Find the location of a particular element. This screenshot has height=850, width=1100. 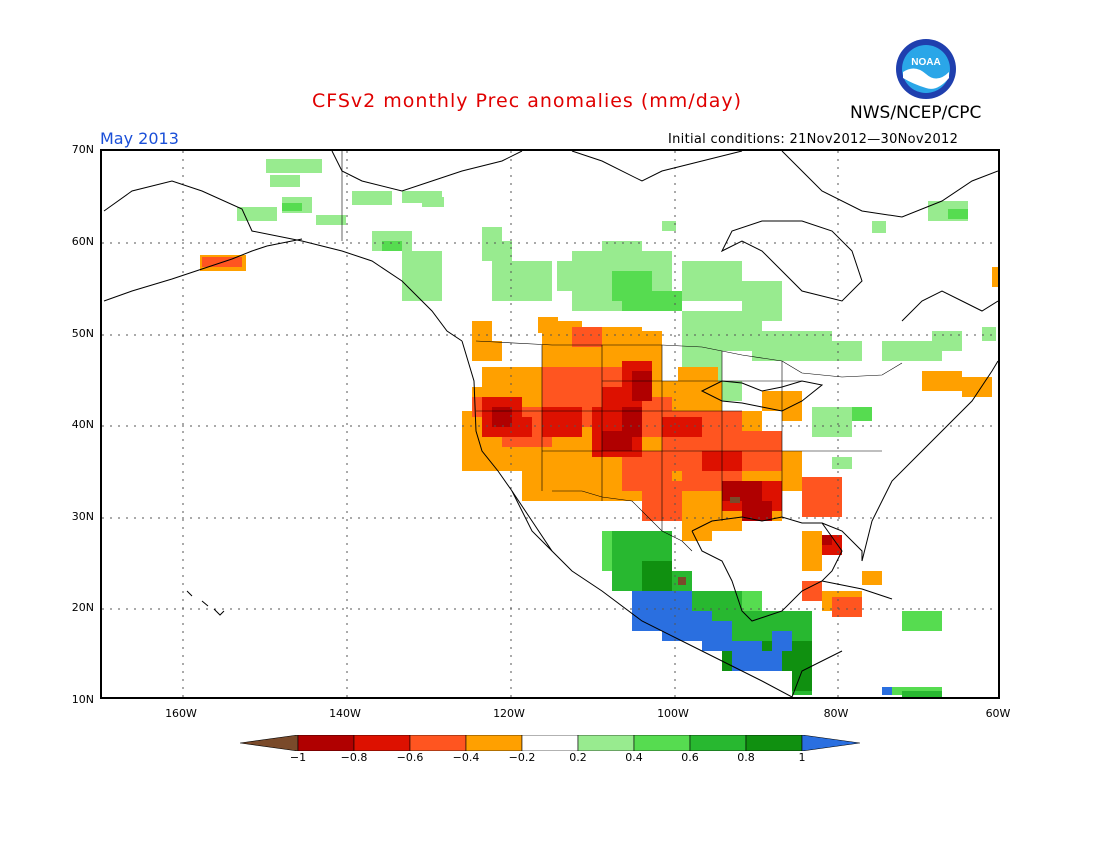

lat-label: 30N is located at coordinates (82, 516).